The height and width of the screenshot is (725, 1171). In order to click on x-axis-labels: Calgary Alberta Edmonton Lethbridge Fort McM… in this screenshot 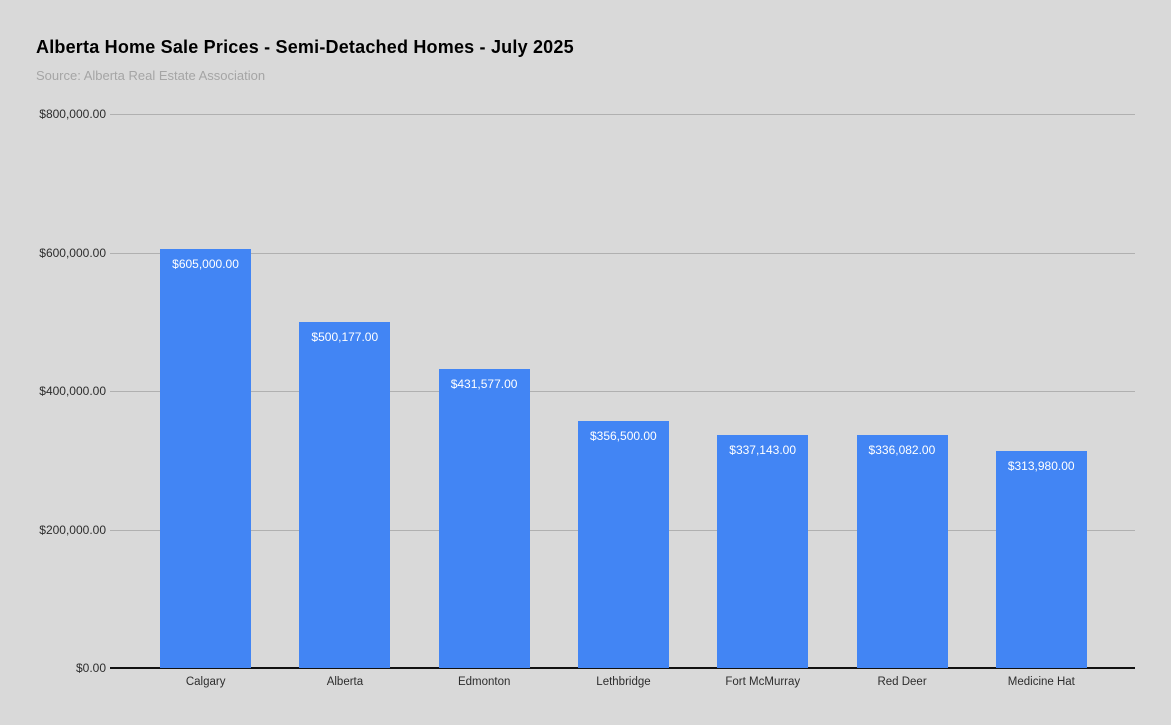, I will do `click(623, 679)`.